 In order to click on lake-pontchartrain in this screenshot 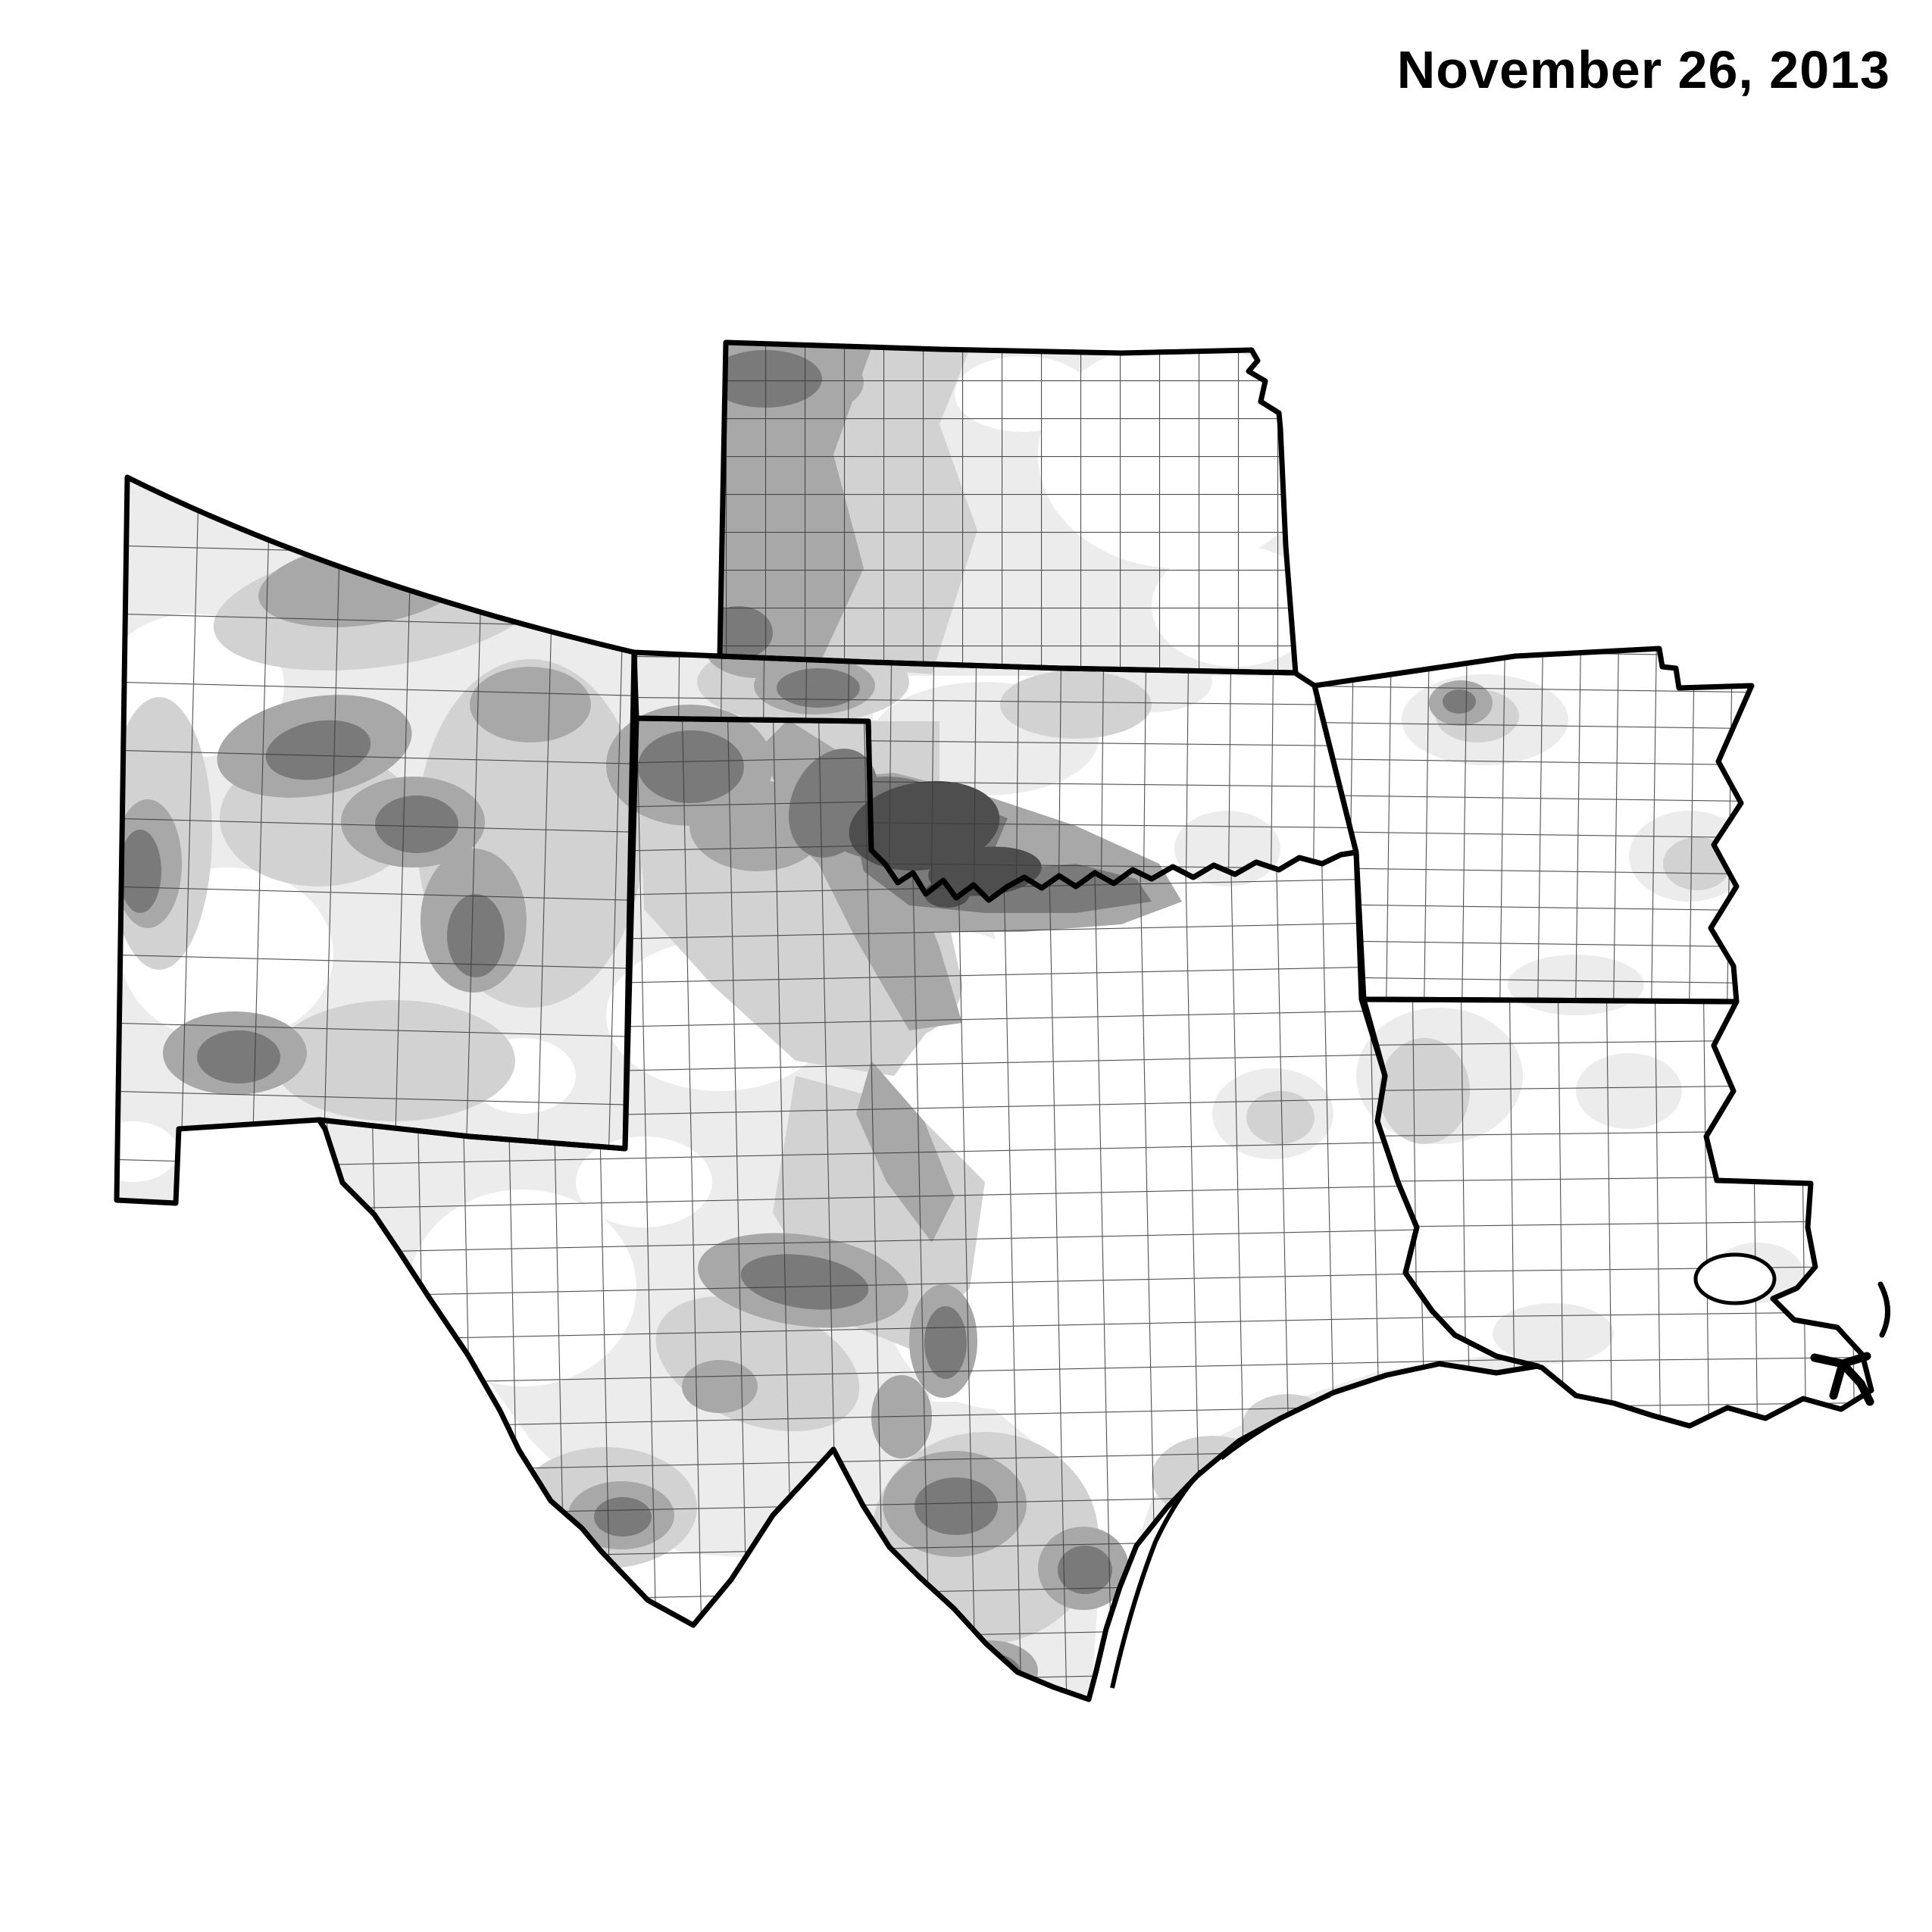, I will do `click(1735, 1278)`.